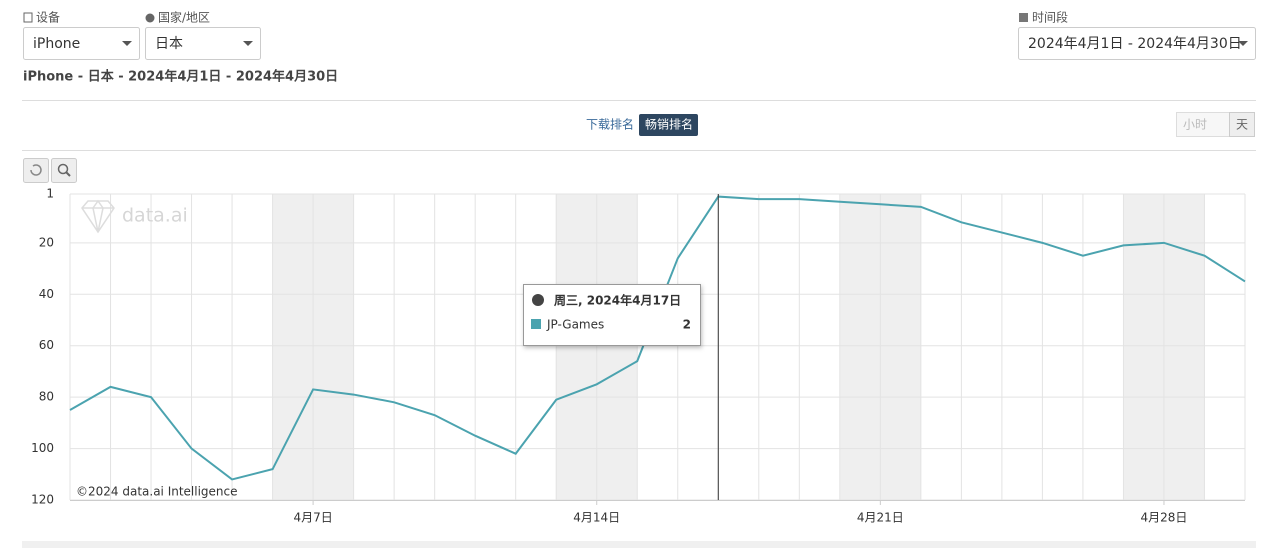  What do you see at coordinates (687, 325) in the screenshot?
I see `tooltip-value: 2` at bounding box center [687, 325].